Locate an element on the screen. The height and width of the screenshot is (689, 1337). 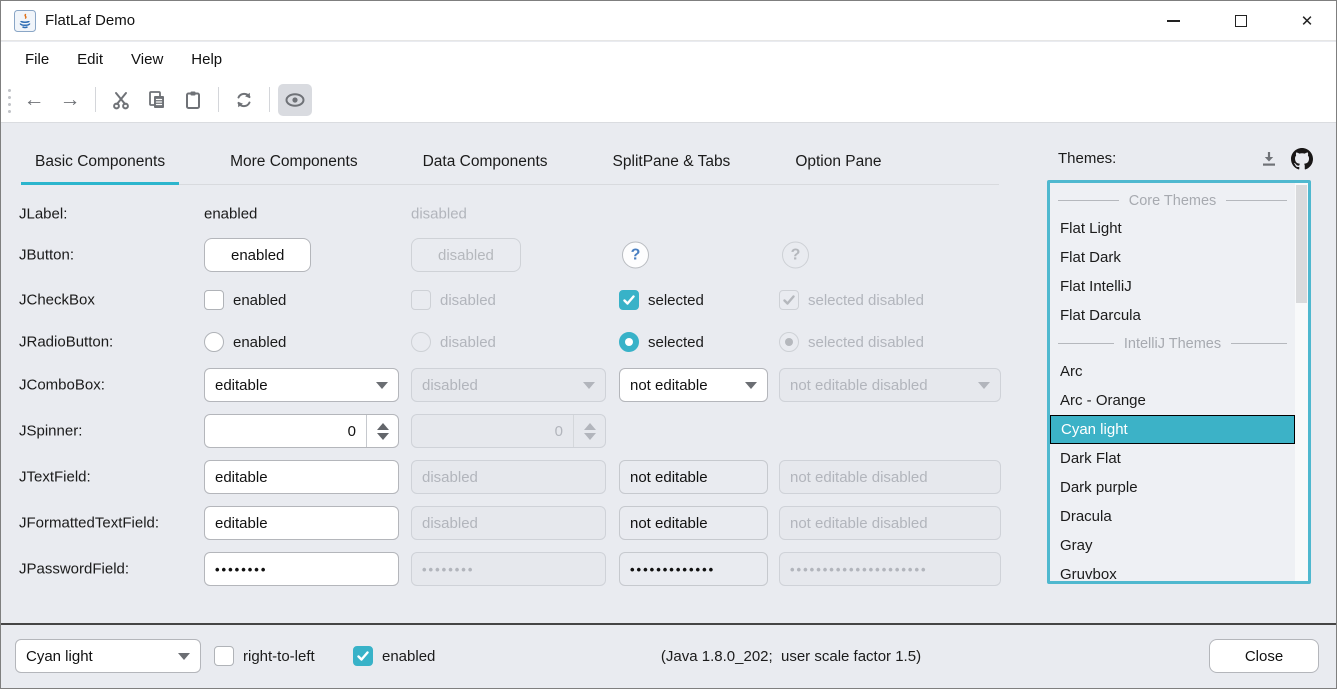
theme-item-dark-purple: Dark purple is located at coordinates (1099, 487).